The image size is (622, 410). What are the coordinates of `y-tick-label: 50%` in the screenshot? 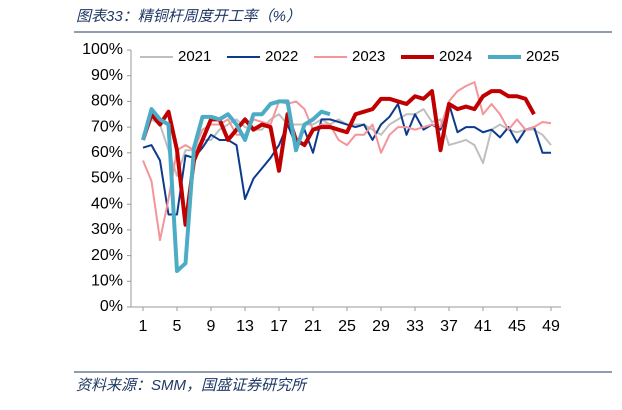 It's located at (107, 178).